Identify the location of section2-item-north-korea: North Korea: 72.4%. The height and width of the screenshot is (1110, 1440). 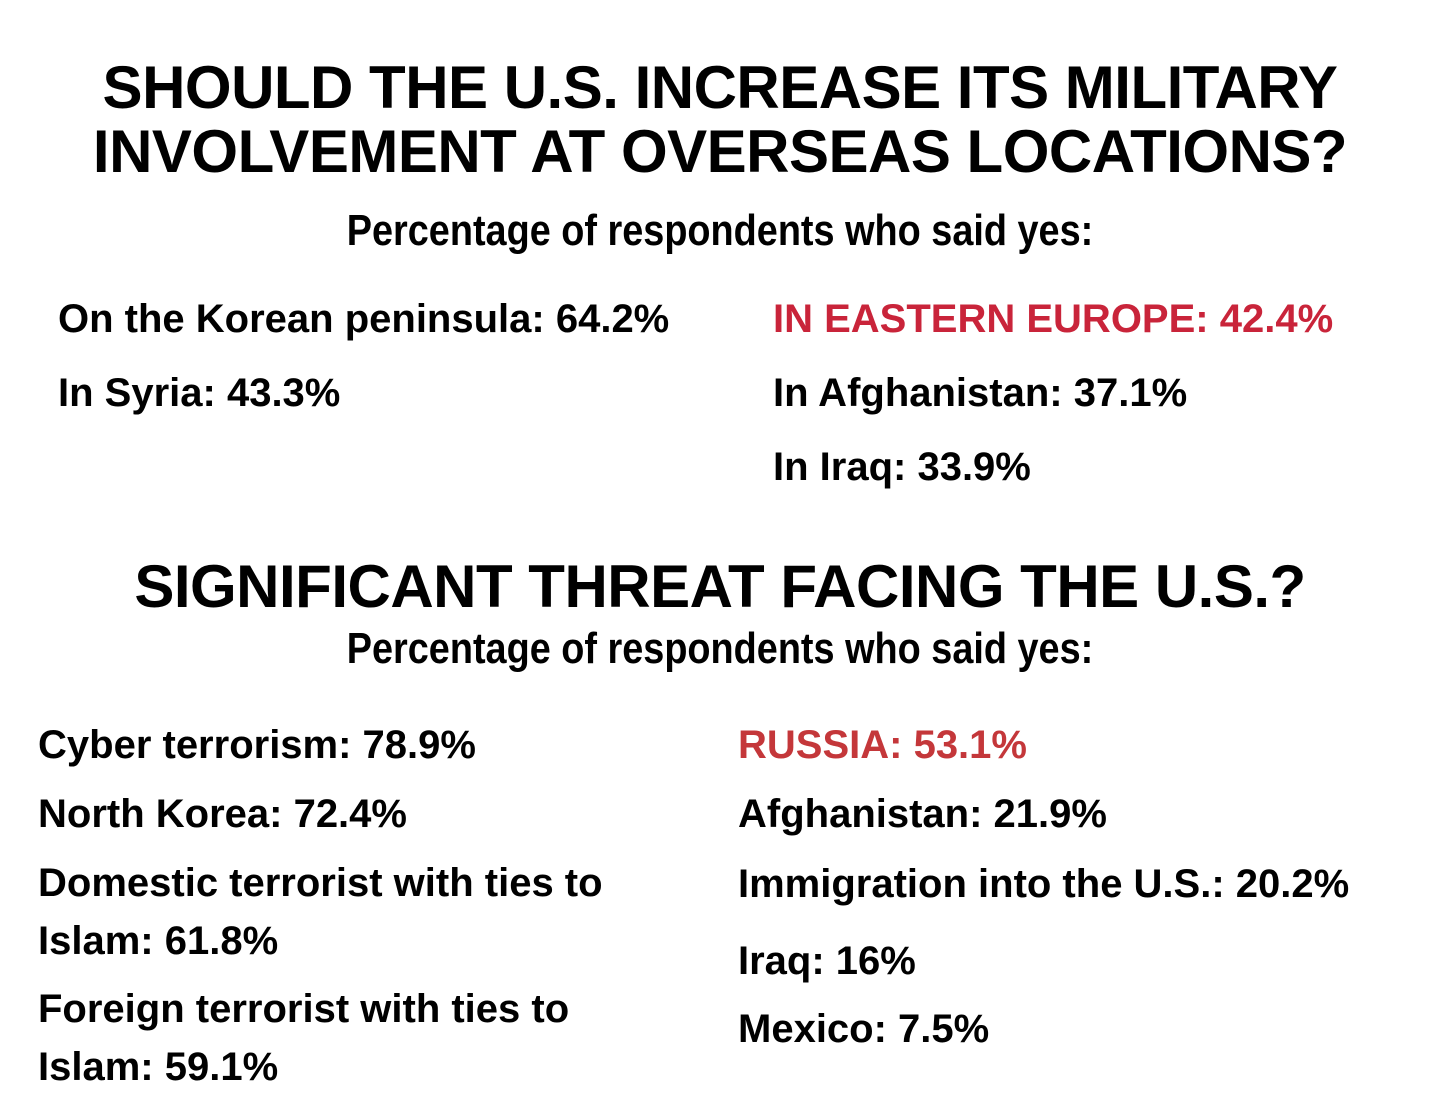
(222, 814).